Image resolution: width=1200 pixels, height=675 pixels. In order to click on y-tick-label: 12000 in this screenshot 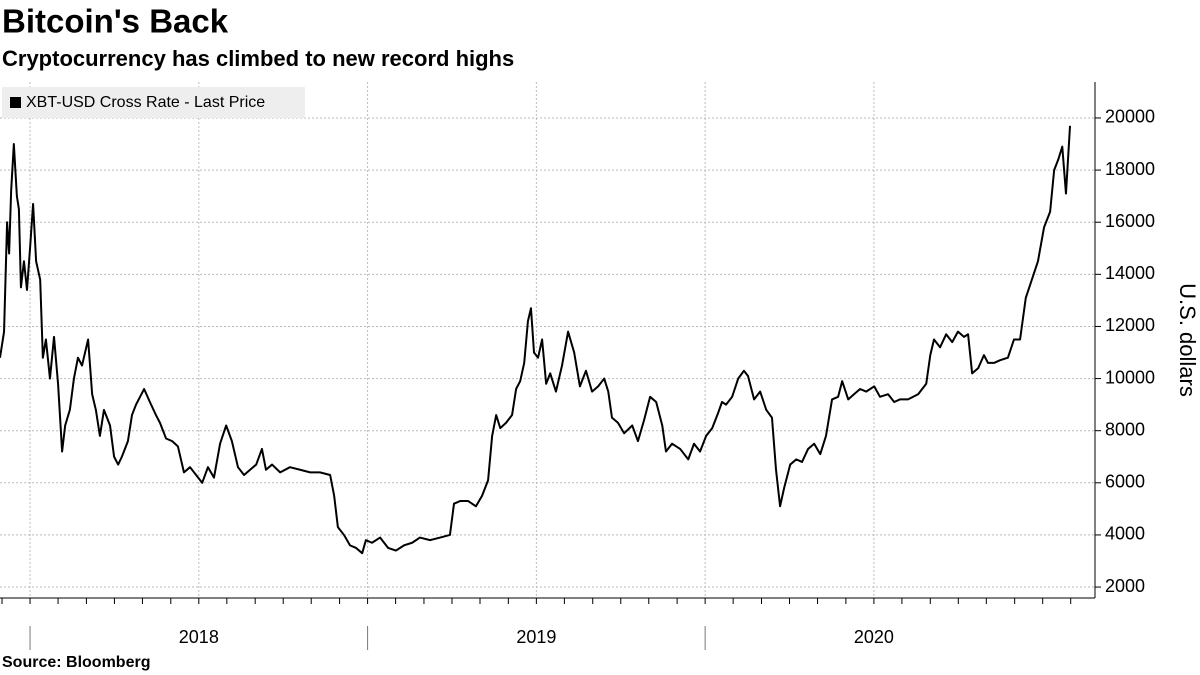, I will do `click(1130, 325)`.